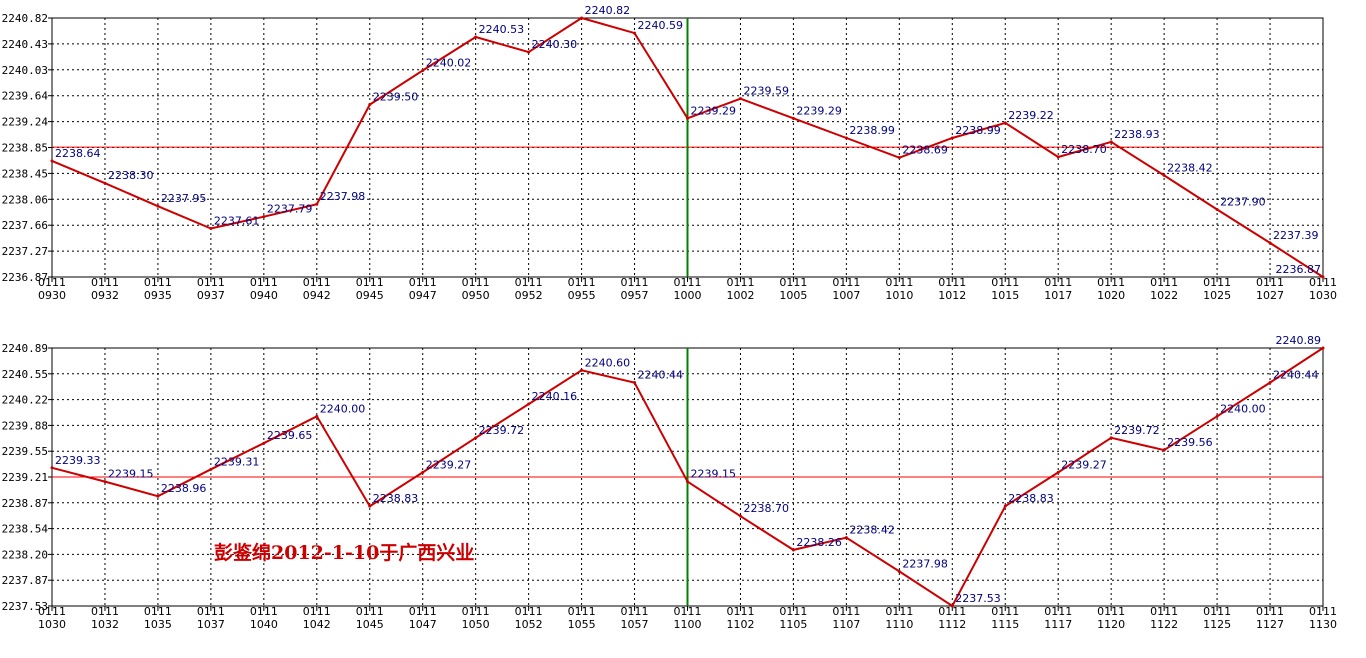 The image size is (1366, 658). I want to click on x-tick-label: 0111 1057, so click(635, 618).